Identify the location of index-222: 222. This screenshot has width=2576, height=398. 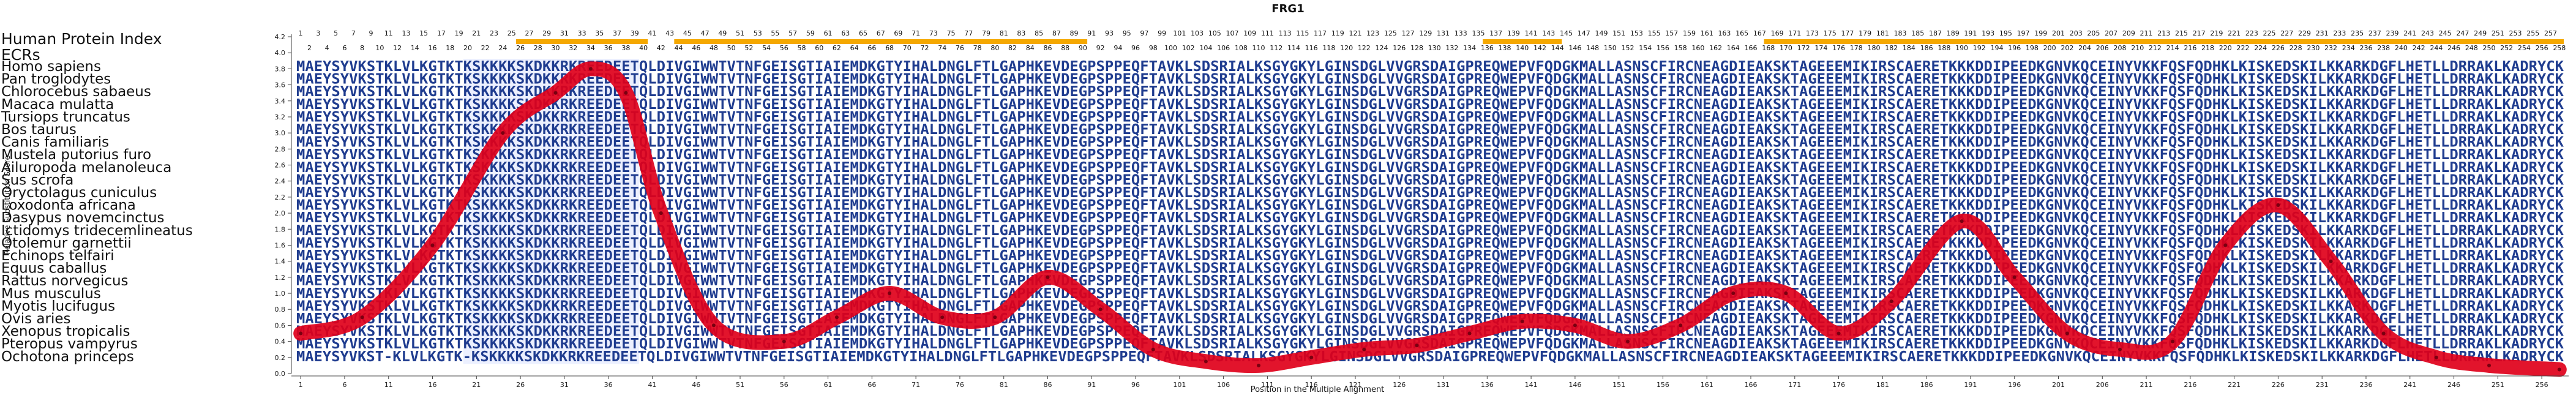
(2242, 48).